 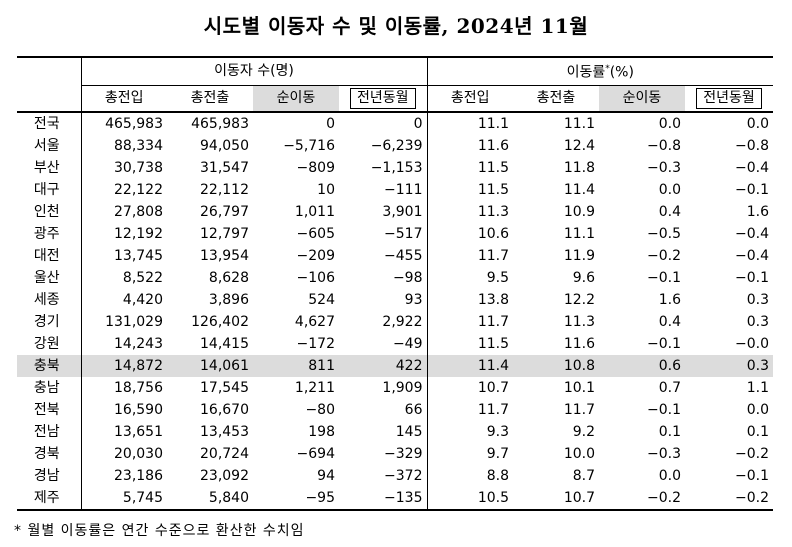 I want to click on rout-cell: 11.3, so click(x=579, y=321).